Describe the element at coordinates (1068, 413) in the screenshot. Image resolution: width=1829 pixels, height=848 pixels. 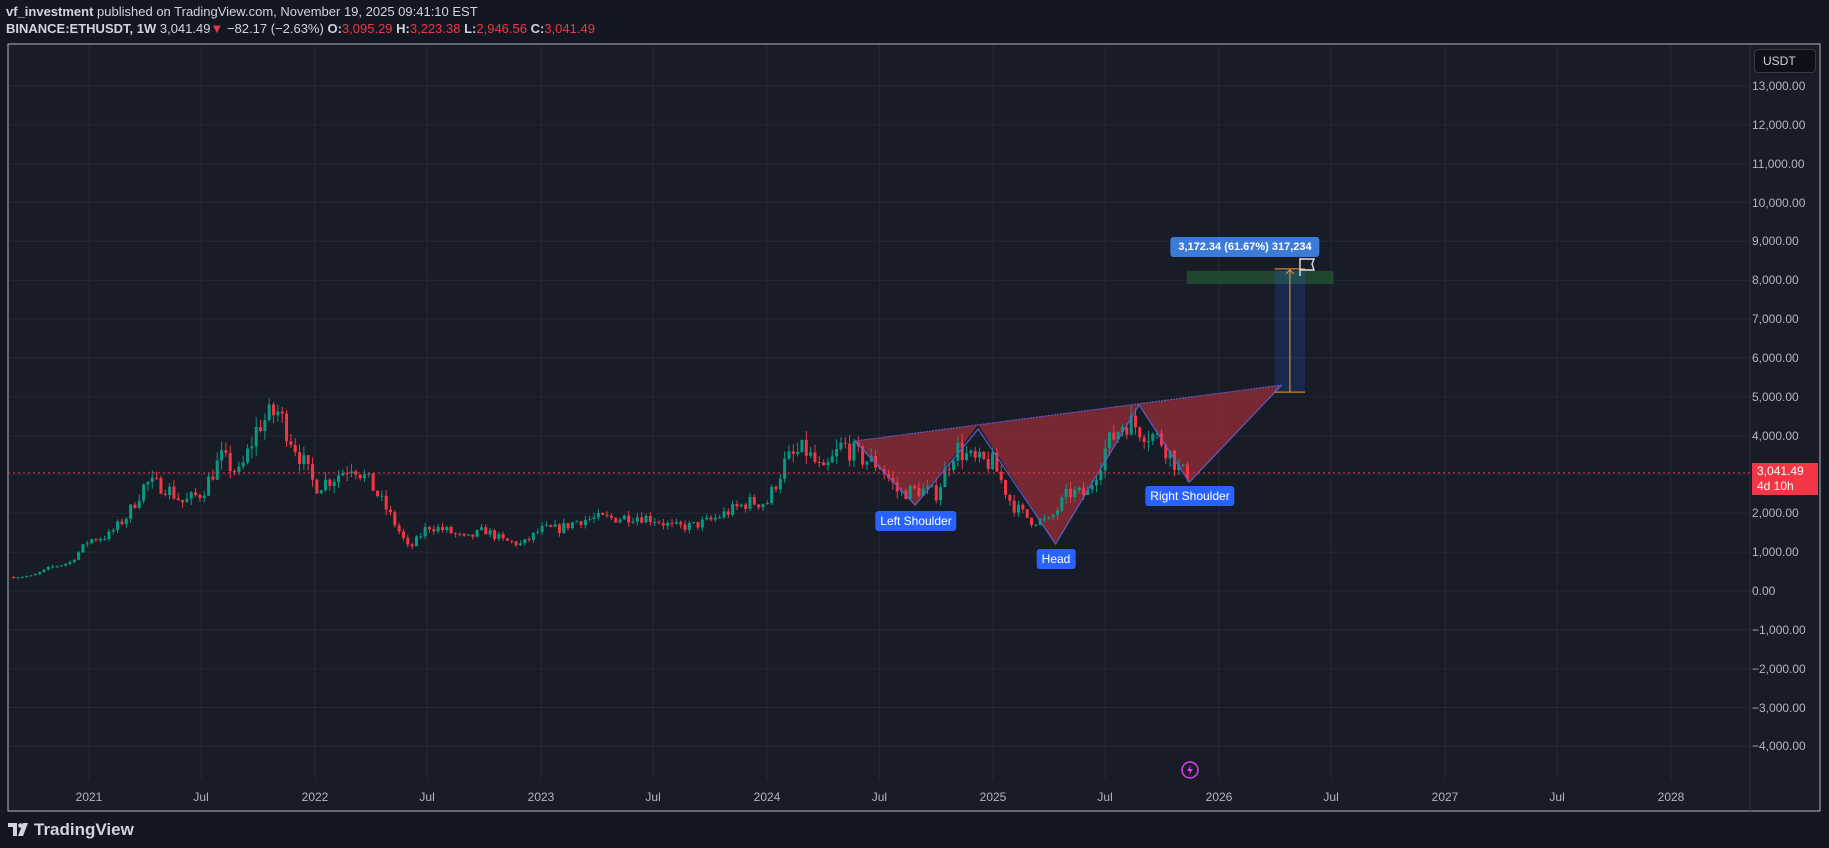
I see `neckline` at that location.